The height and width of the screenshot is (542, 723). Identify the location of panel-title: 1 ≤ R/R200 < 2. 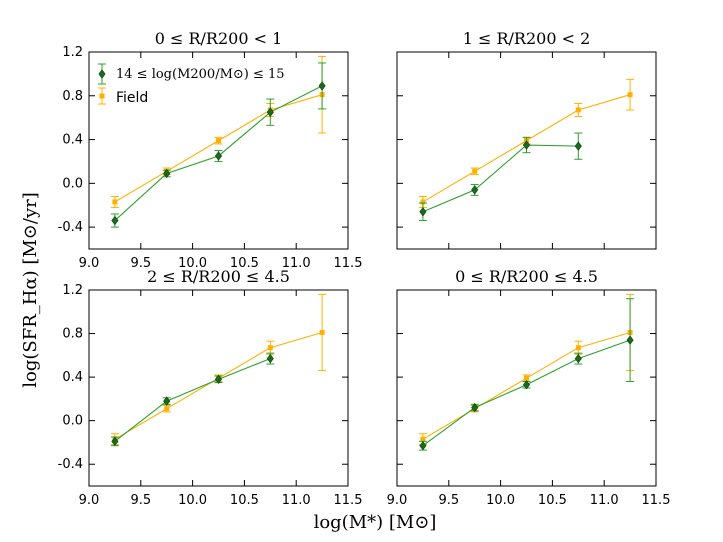
(527, 38).